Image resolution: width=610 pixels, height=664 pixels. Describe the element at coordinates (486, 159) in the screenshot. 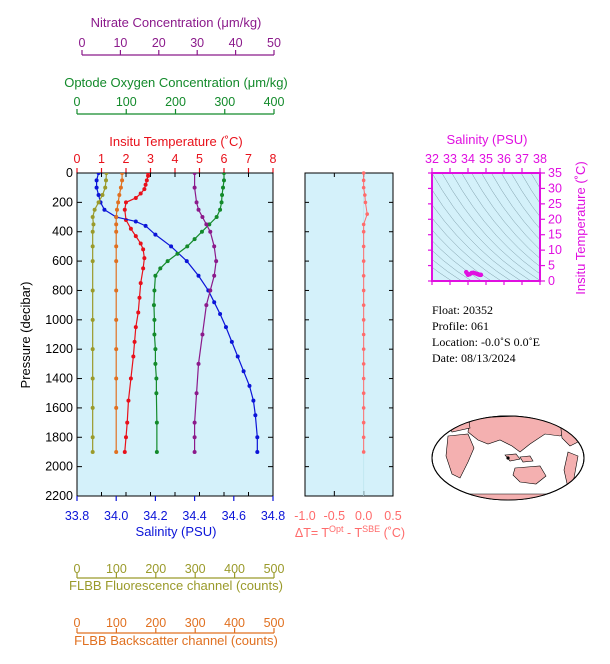

I see `ts-salinity-tick-label: 35` at that location.